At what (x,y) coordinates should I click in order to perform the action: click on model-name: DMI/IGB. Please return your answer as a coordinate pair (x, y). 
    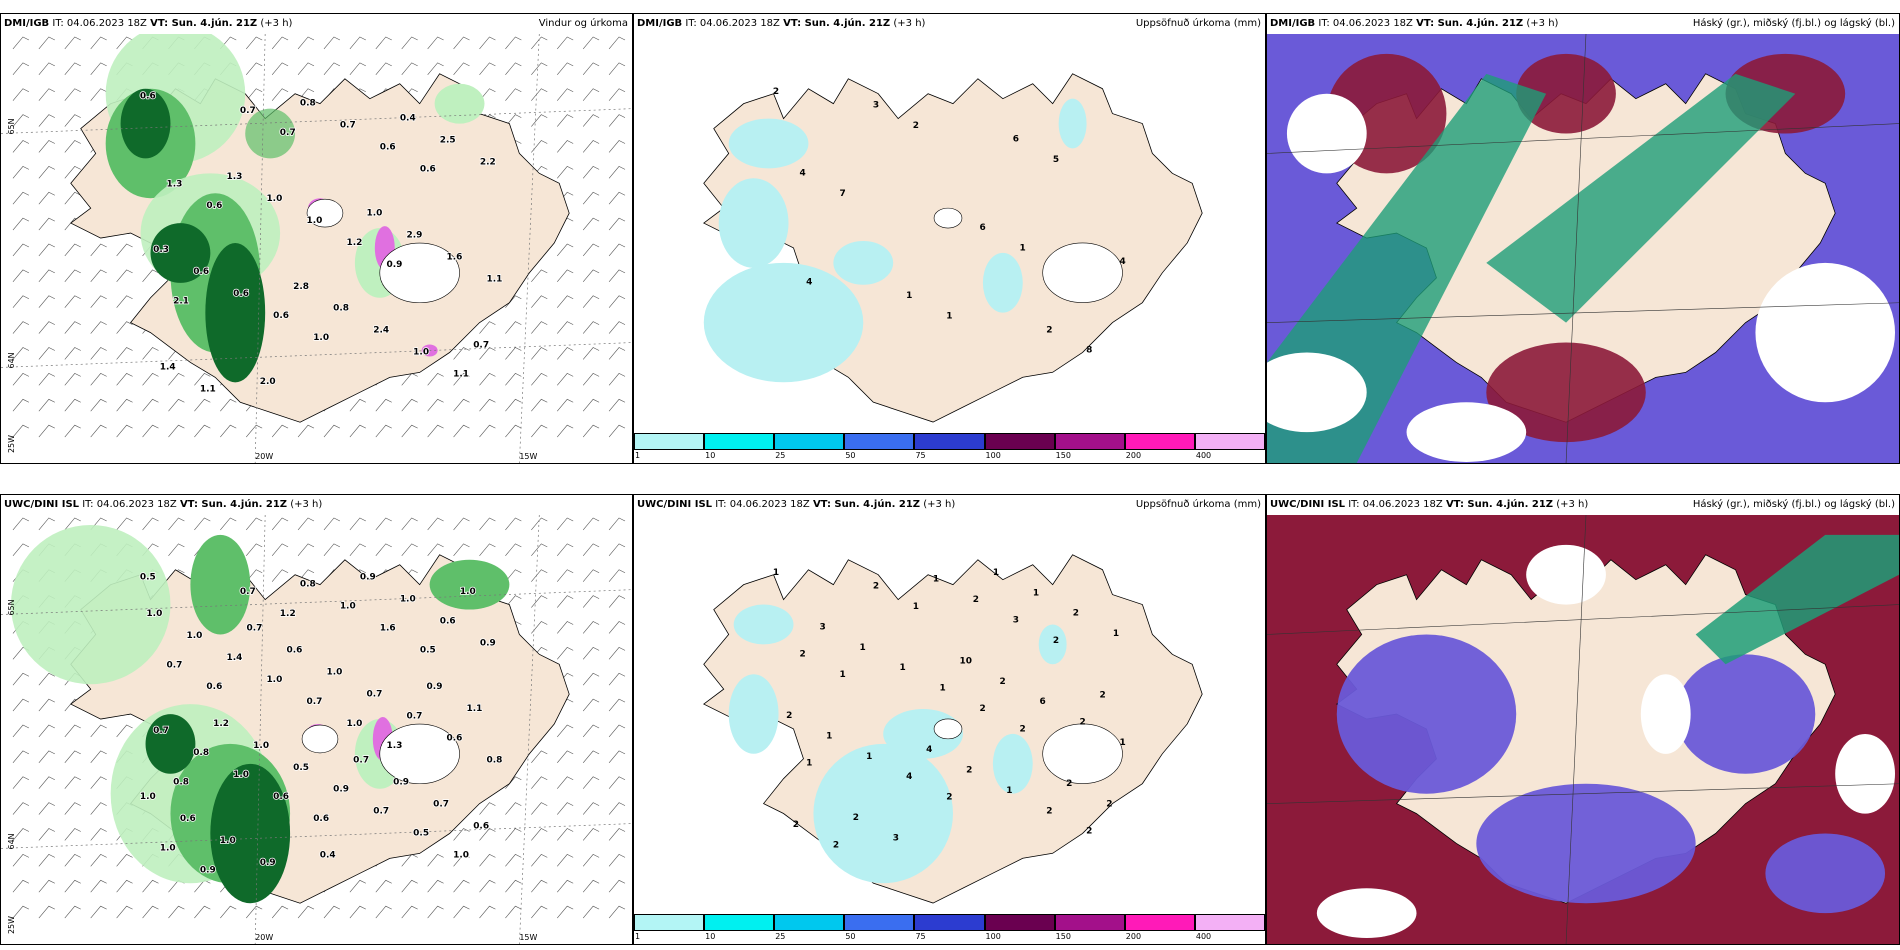
    Looking at the image, I should click on (660, 23).